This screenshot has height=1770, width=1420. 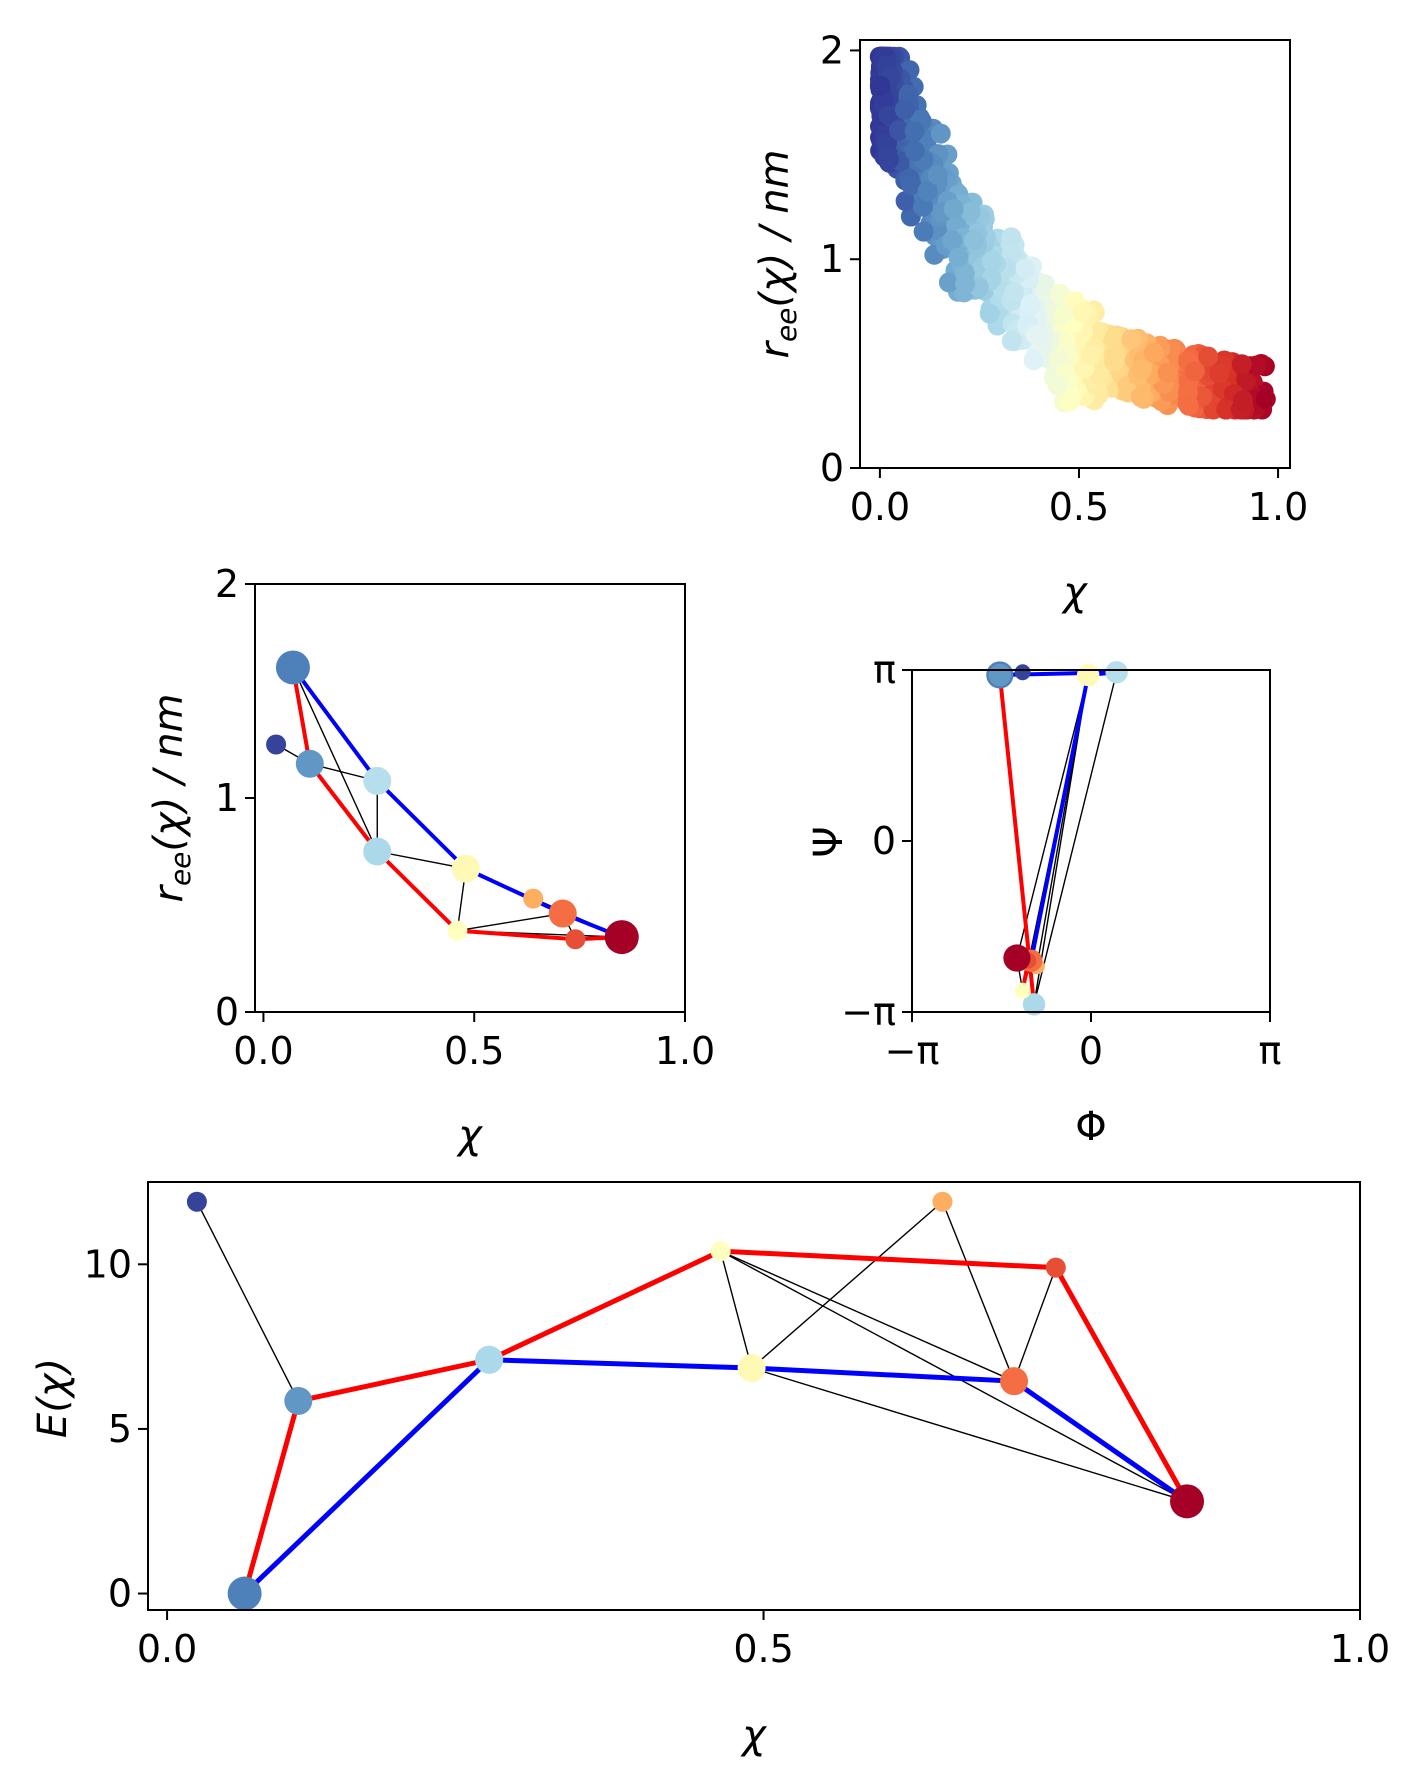 What do you see at coordinates (876, 841) in the screenshot?
I see `y-ticks: −π 0 π` at bounding box center [876, 841].